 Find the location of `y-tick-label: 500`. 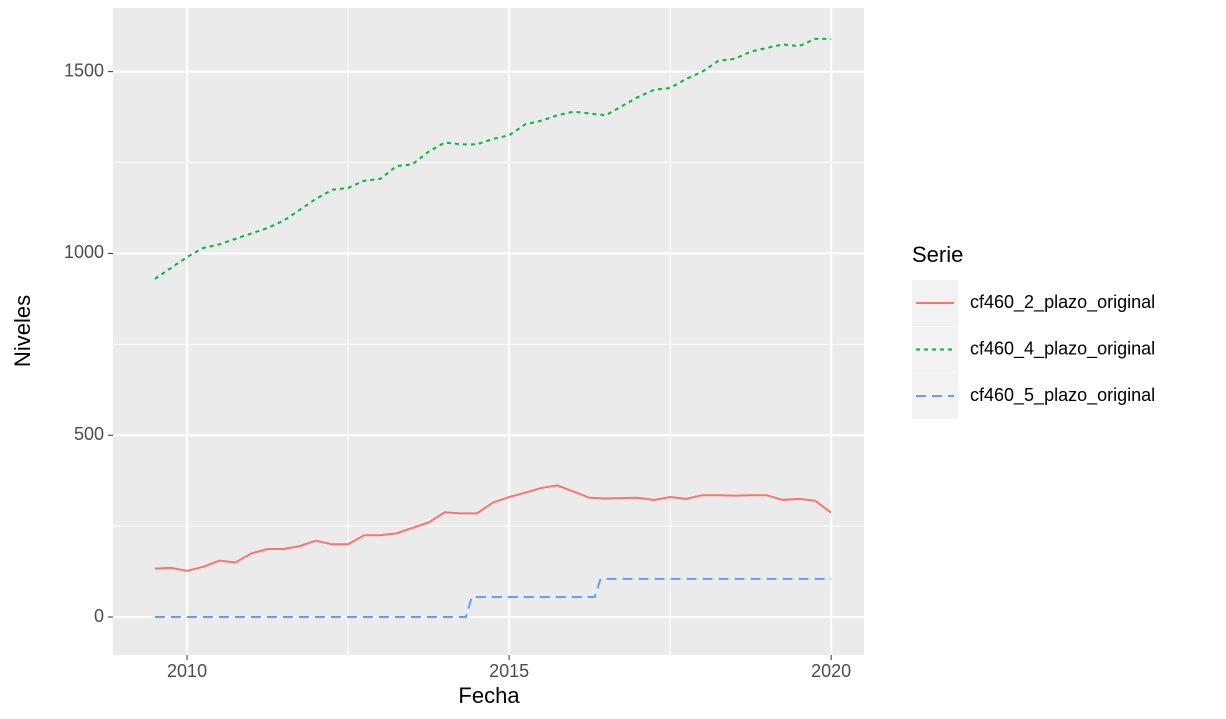

y-tick-label: 500 is located at coordinates (89, 434).